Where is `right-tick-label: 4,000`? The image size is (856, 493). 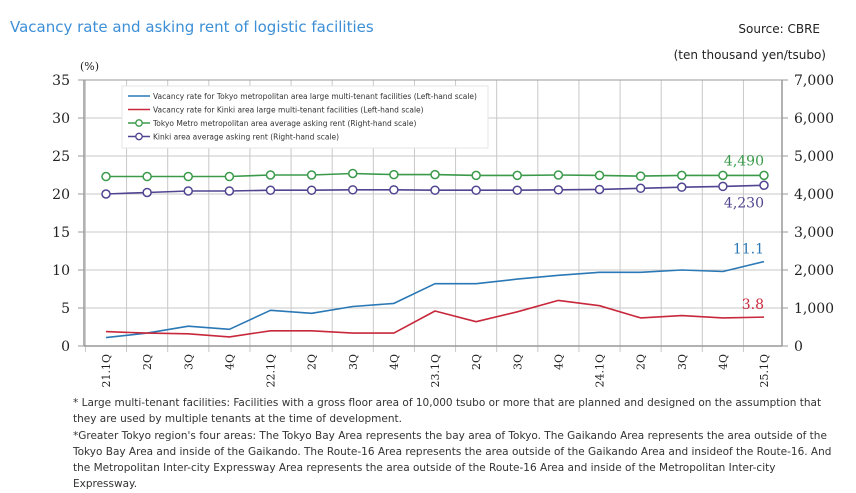
right-tick-label: 4,000 is located at coordinates (814, 195).